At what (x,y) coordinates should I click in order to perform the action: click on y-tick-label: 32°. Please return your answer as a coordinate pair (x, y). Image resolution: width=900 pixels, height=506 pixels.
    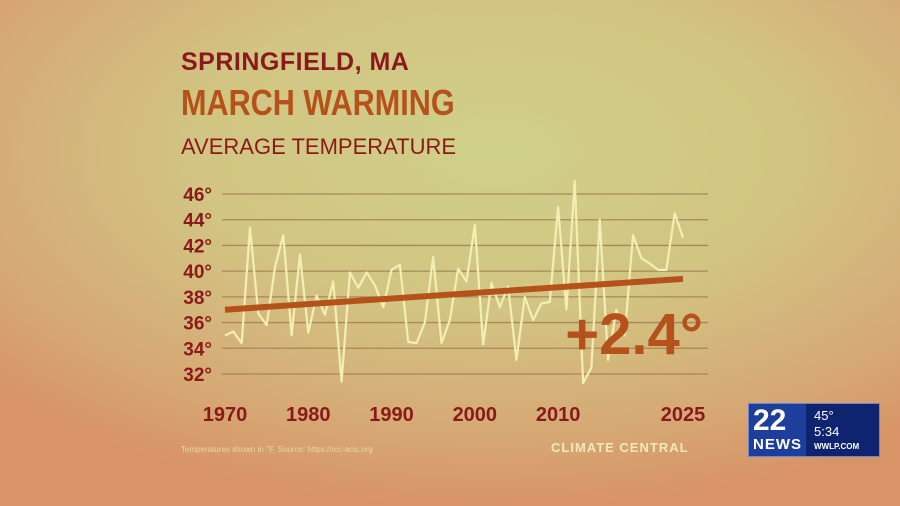
    Looking at the image, I should click on (197, 375).